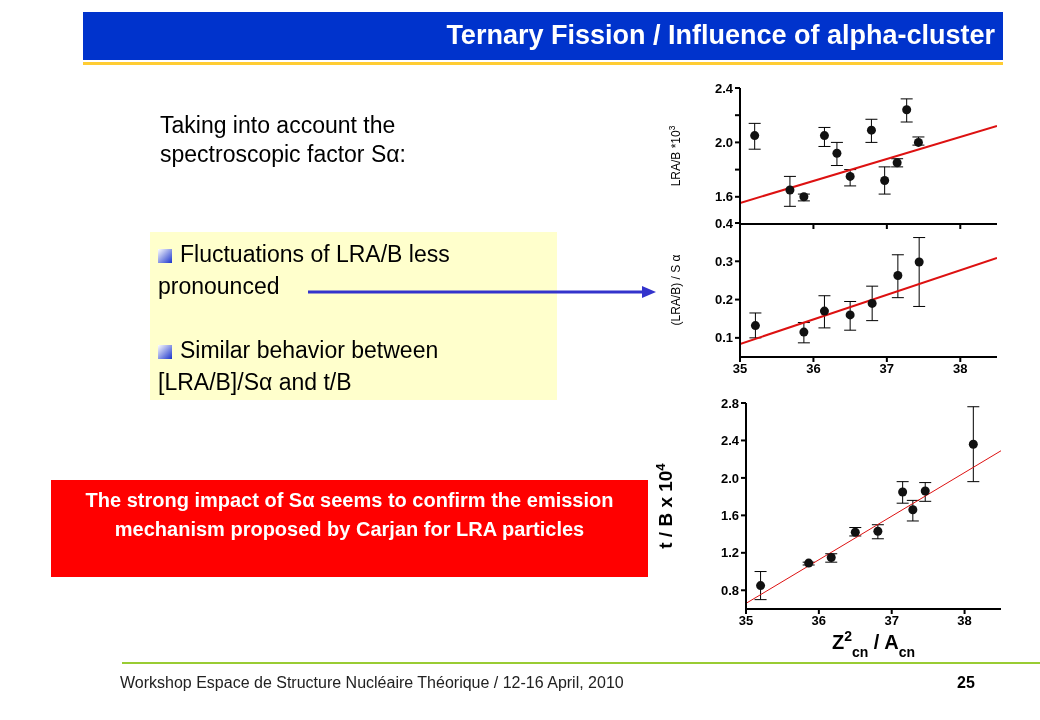 This screenshot has height=720, width=1040. Describe the element at coordinates (729, 553) in the screenshot. I see `y-tick-label: 1.2` at that location.